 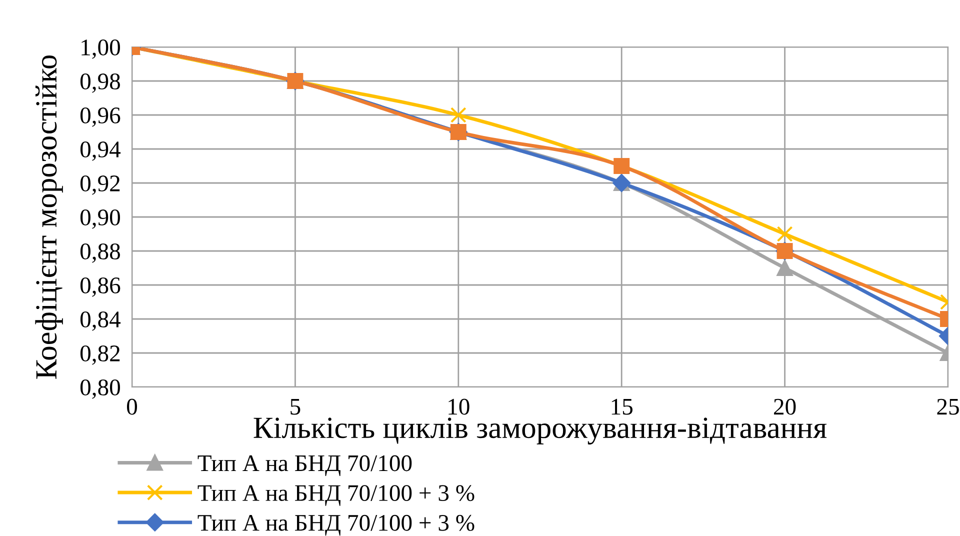 What do you see at coordinates (948, 406) in the screenshot?
I see `x-tick-label: 25` at bounding box center [948, 406].